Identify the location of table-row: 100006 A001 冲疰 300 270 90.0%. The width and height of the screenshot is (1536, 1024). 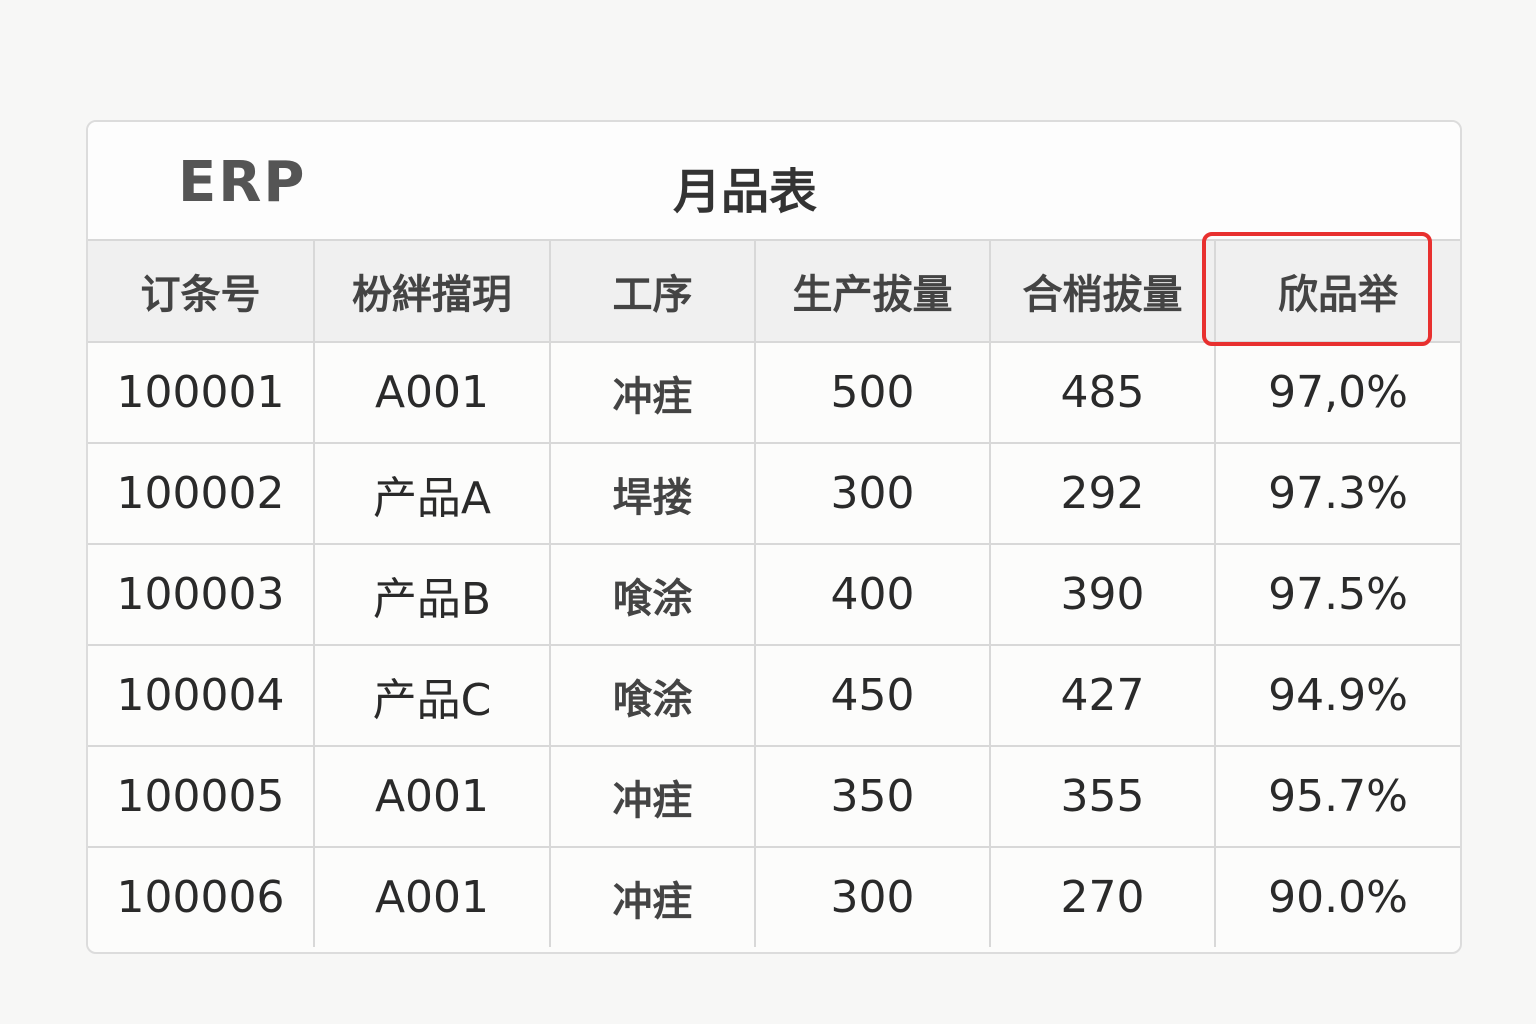
(774, 897).